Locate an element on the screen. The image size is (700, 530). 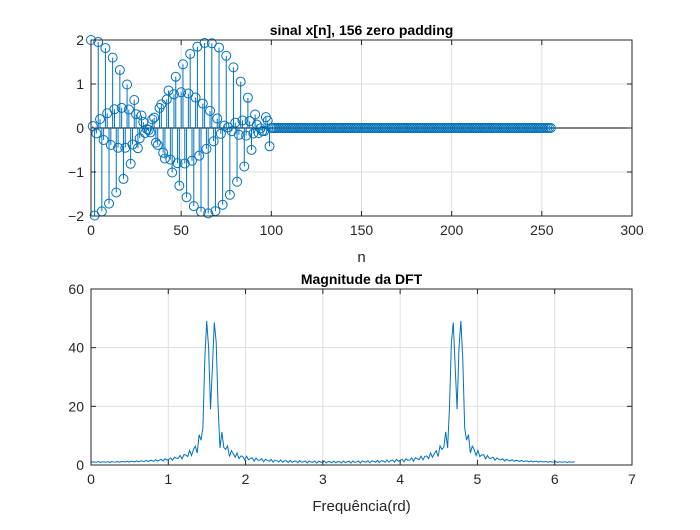
signal-ytick-label: 2 is located at coordinates (80, 40).